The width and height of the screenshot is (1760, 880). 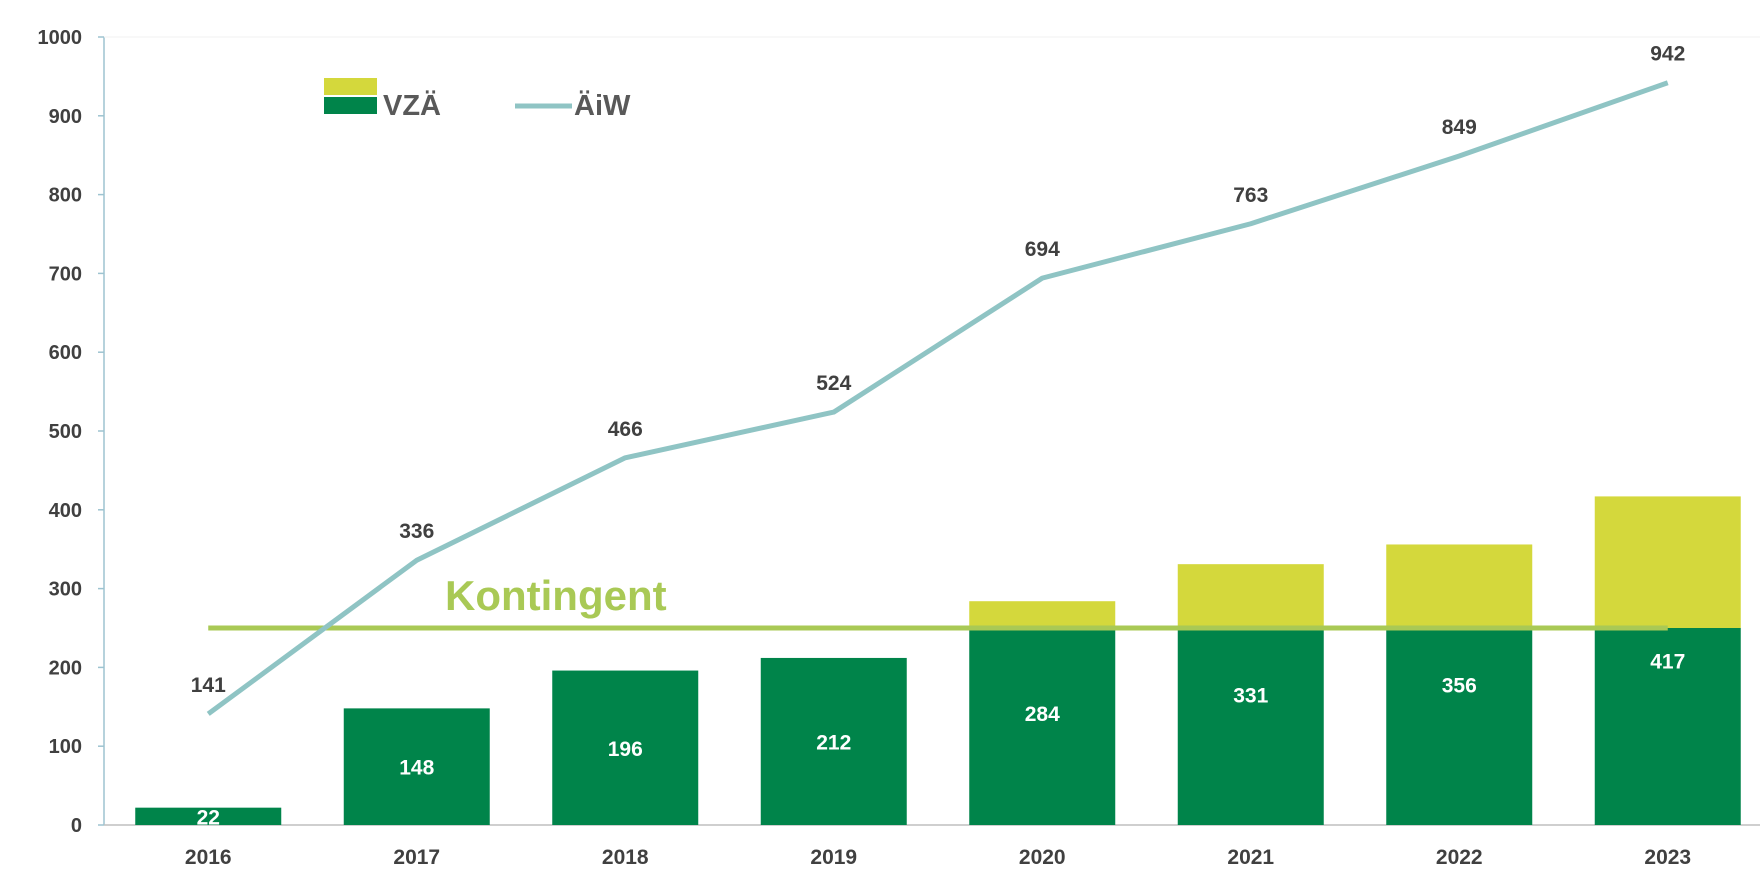 What do you see at coordinates (1042, 857) in the screenshot?
I see `x-tick-label: 2020` at bounding box center [1042, 857].